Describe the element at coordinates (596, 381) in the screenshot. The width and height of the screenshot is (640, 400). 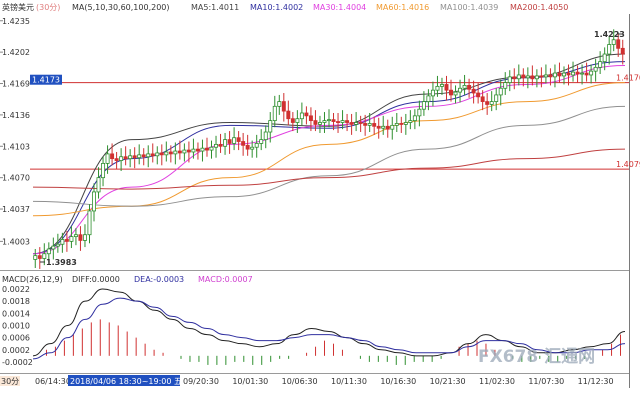
I see `time-tick-label: 11/12:30` at that location.